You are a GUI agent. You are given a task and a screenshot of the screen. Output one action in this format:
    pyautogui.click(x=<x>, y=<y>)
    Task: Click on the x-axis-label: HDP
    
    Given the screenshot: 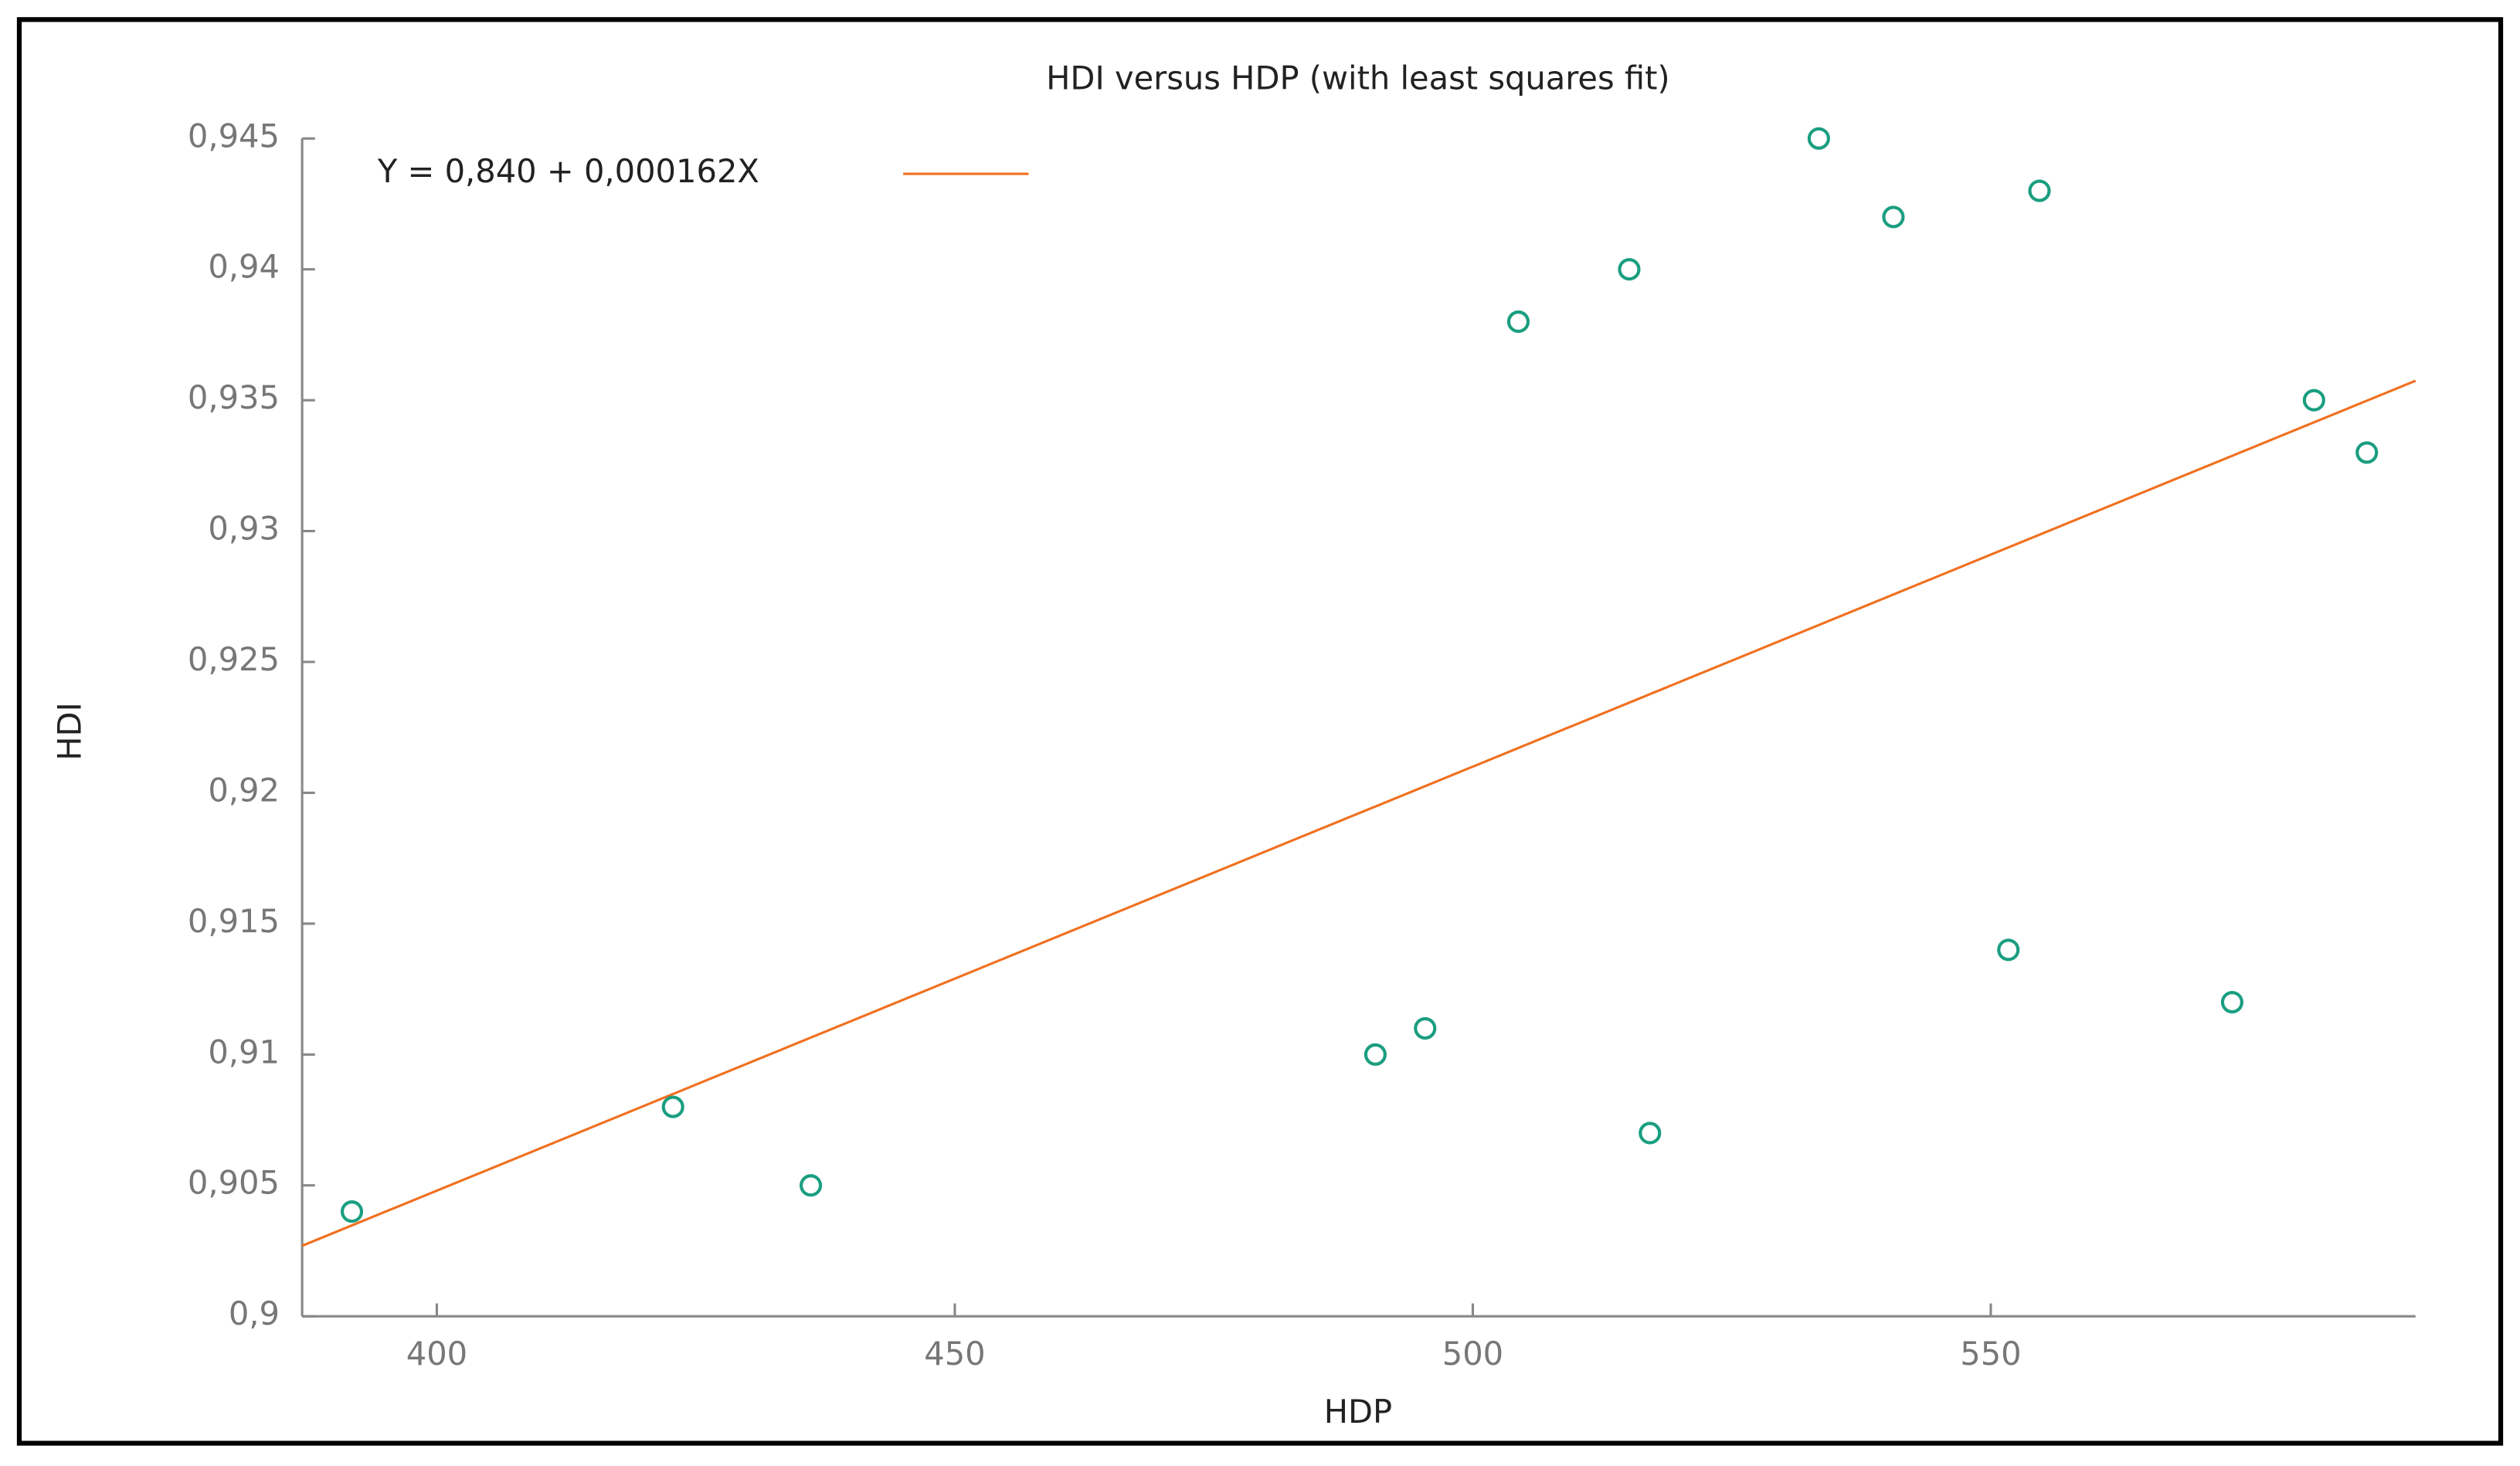 What is the action you would take?
    pyautogui.click(x=1358, y=1411)
    